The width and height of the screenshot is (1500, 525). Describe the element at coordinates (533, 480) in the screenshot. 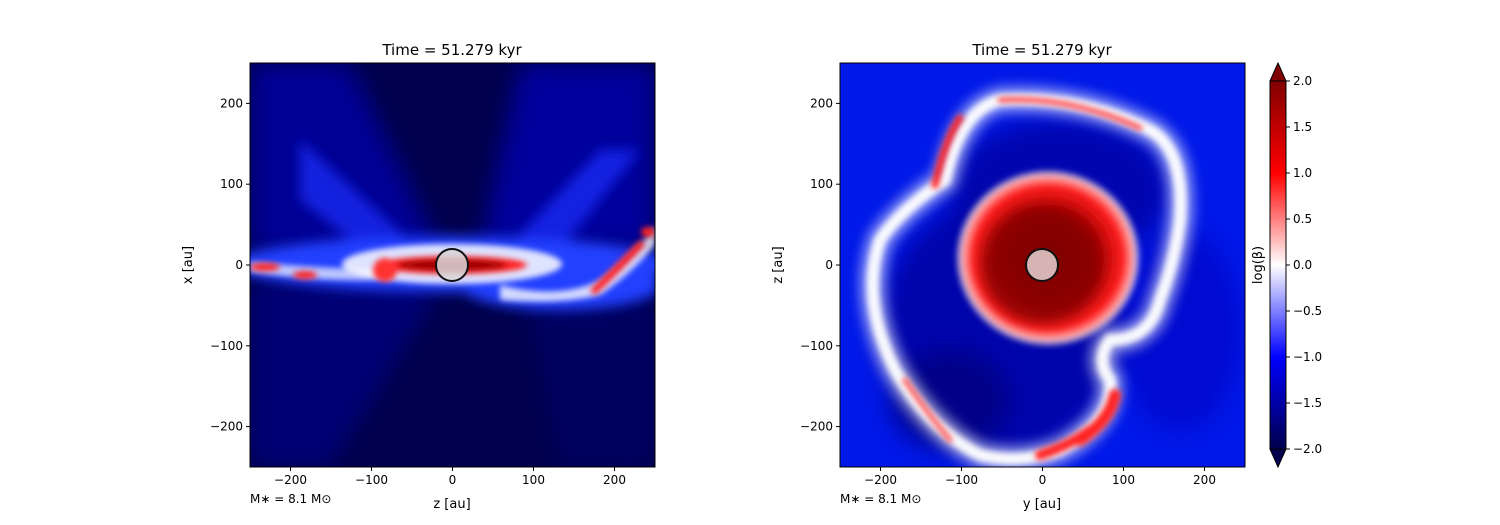

I see `panel-left-x-tick-label: 100` at that location.